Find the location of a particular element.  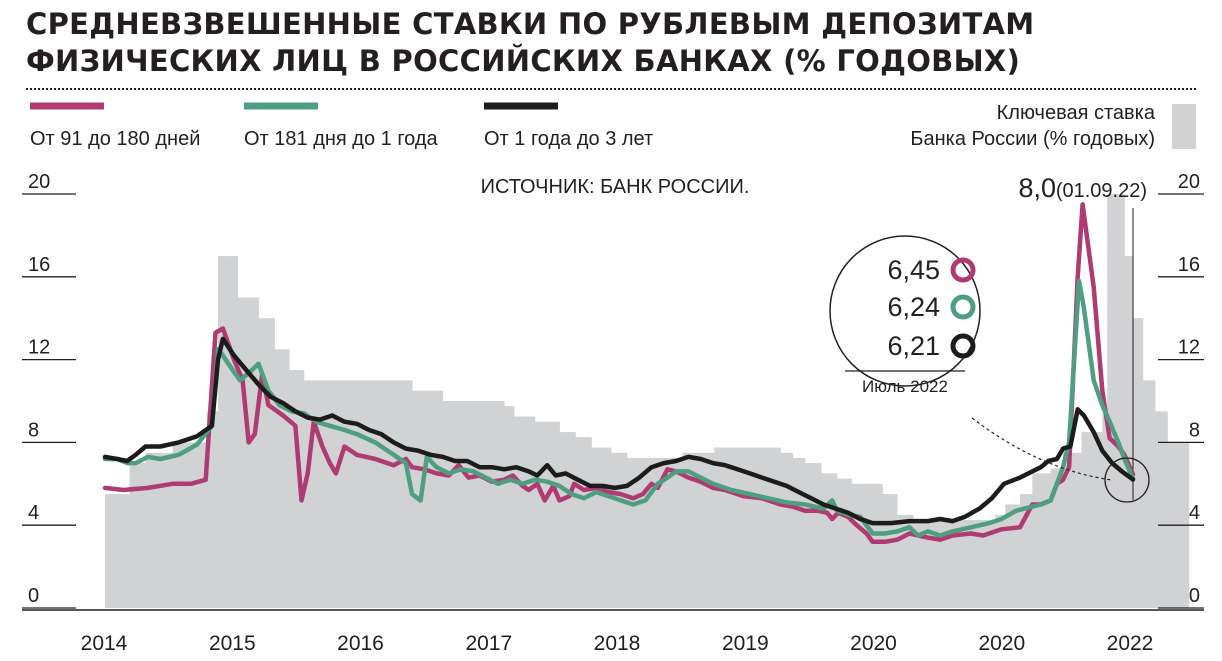

y-tick-label-right: 12 is located at coordinates (1189, 348).